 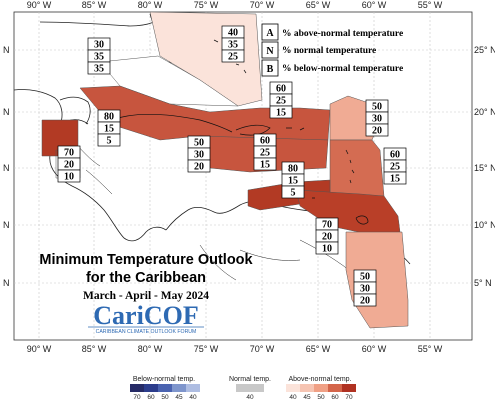 I want to click on prob-below-guianas: 20, so click(x=365, y=301).